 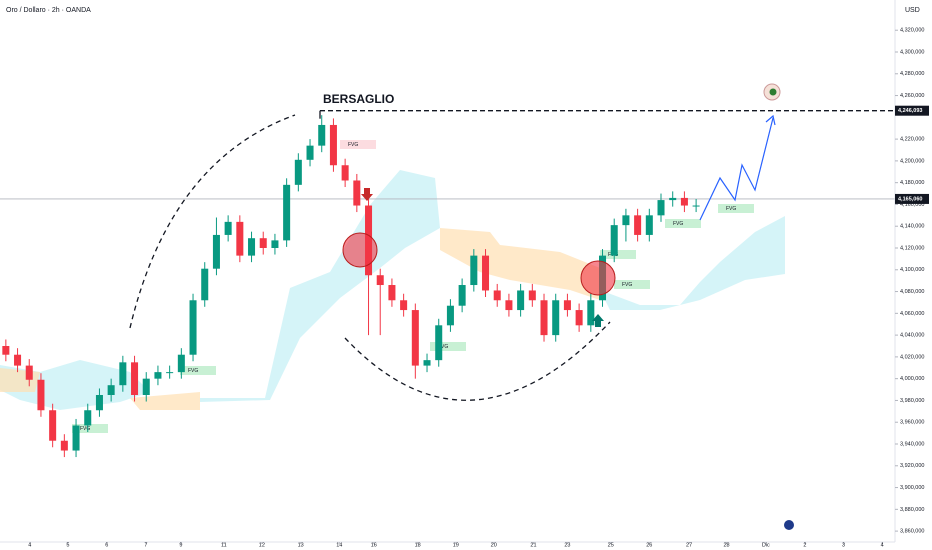 What do you see at coordinates (912, 357) in the screenshot?
I see `y-tick-label: 4,020,000` at bounding box center [912, 357].